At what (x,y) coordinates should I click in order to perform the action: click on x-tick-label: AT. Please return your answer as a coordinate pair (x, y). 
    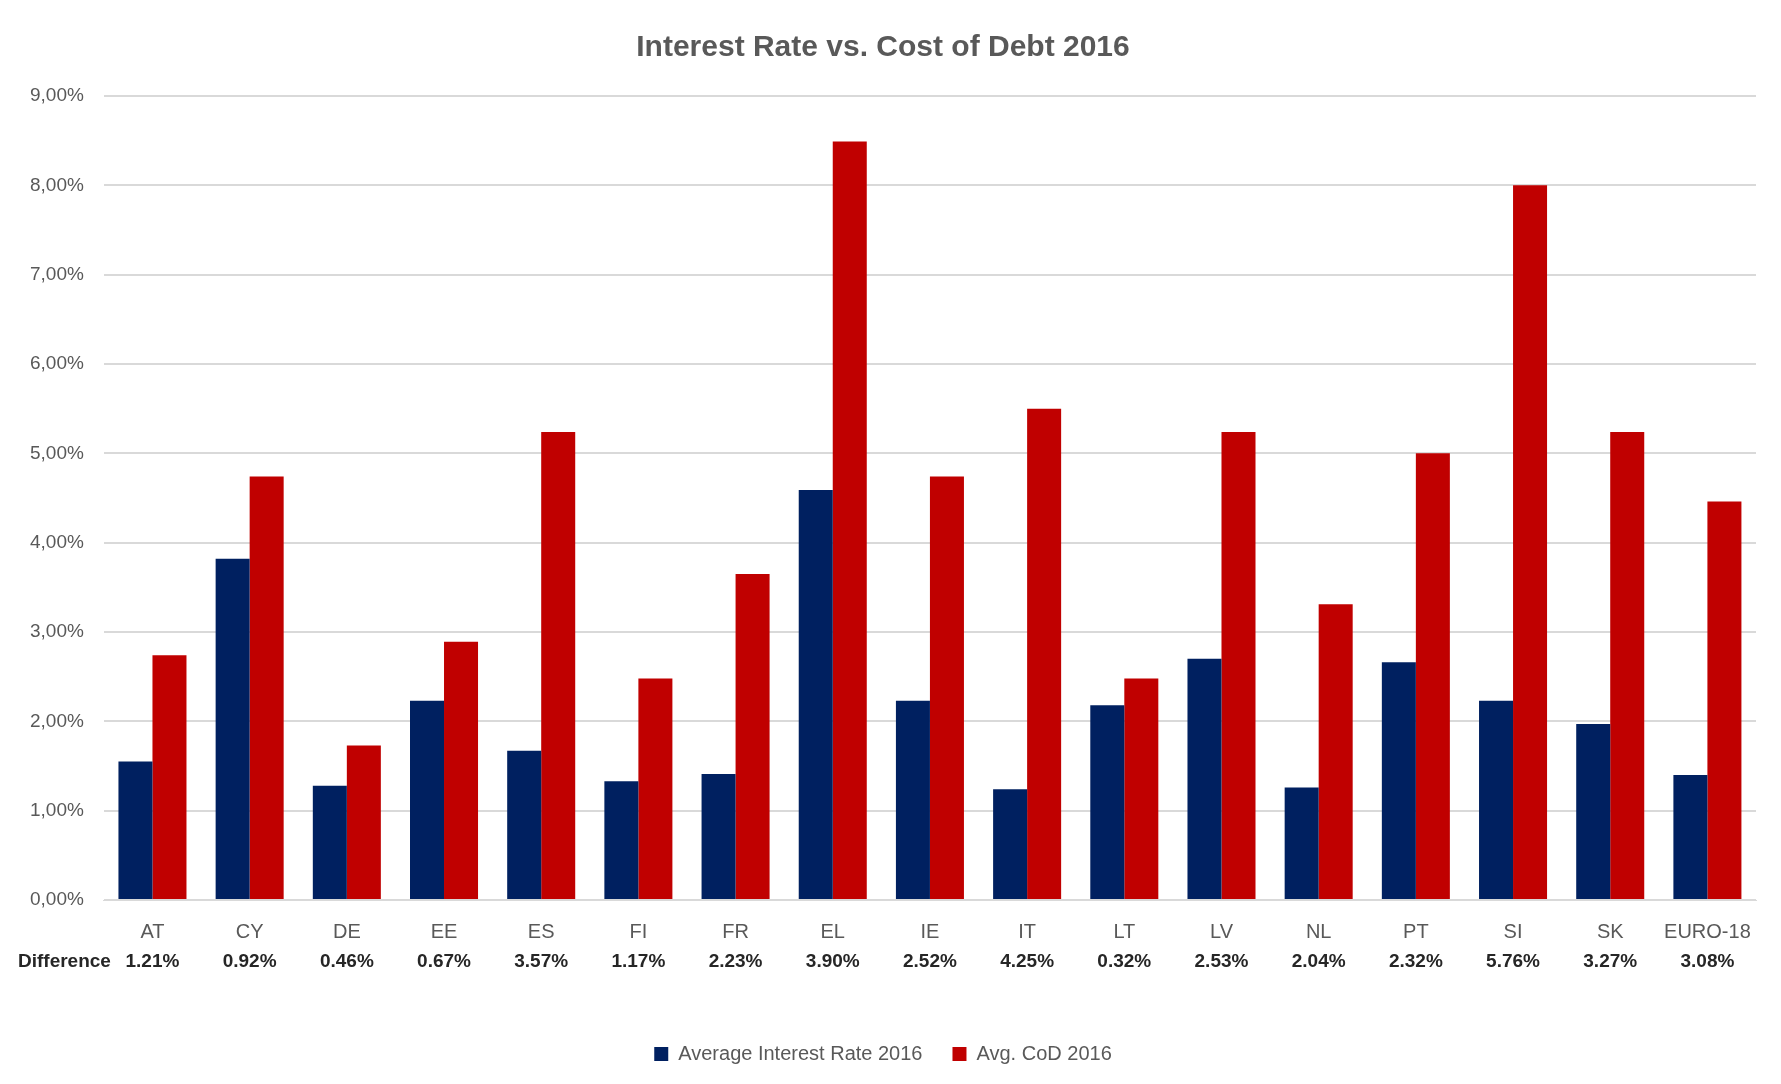
    Looking at the image, I should click on (152, 930).